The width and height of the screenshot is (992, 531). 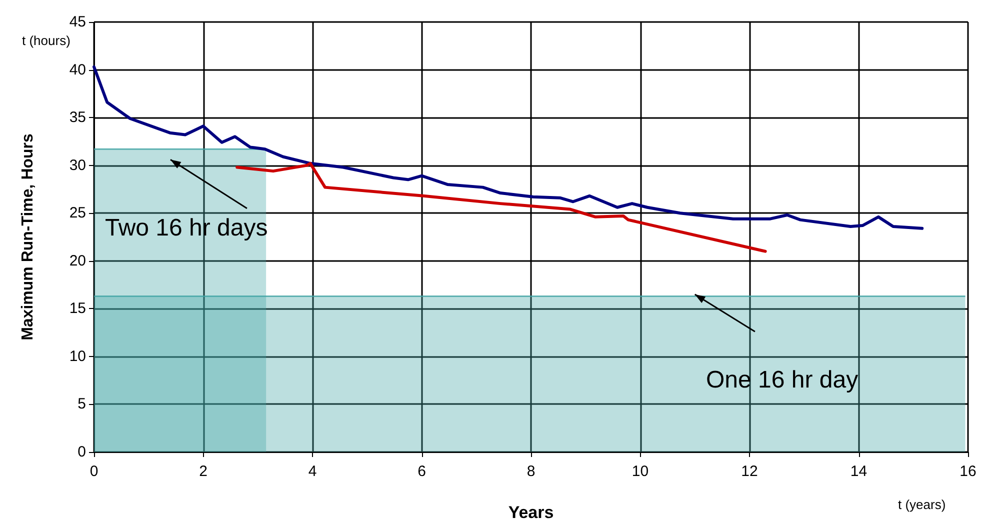 What do you see at coordinates (77, 117) in the screenshot?
I see `y-tick-label: 35` at bounding box center [77, 117].